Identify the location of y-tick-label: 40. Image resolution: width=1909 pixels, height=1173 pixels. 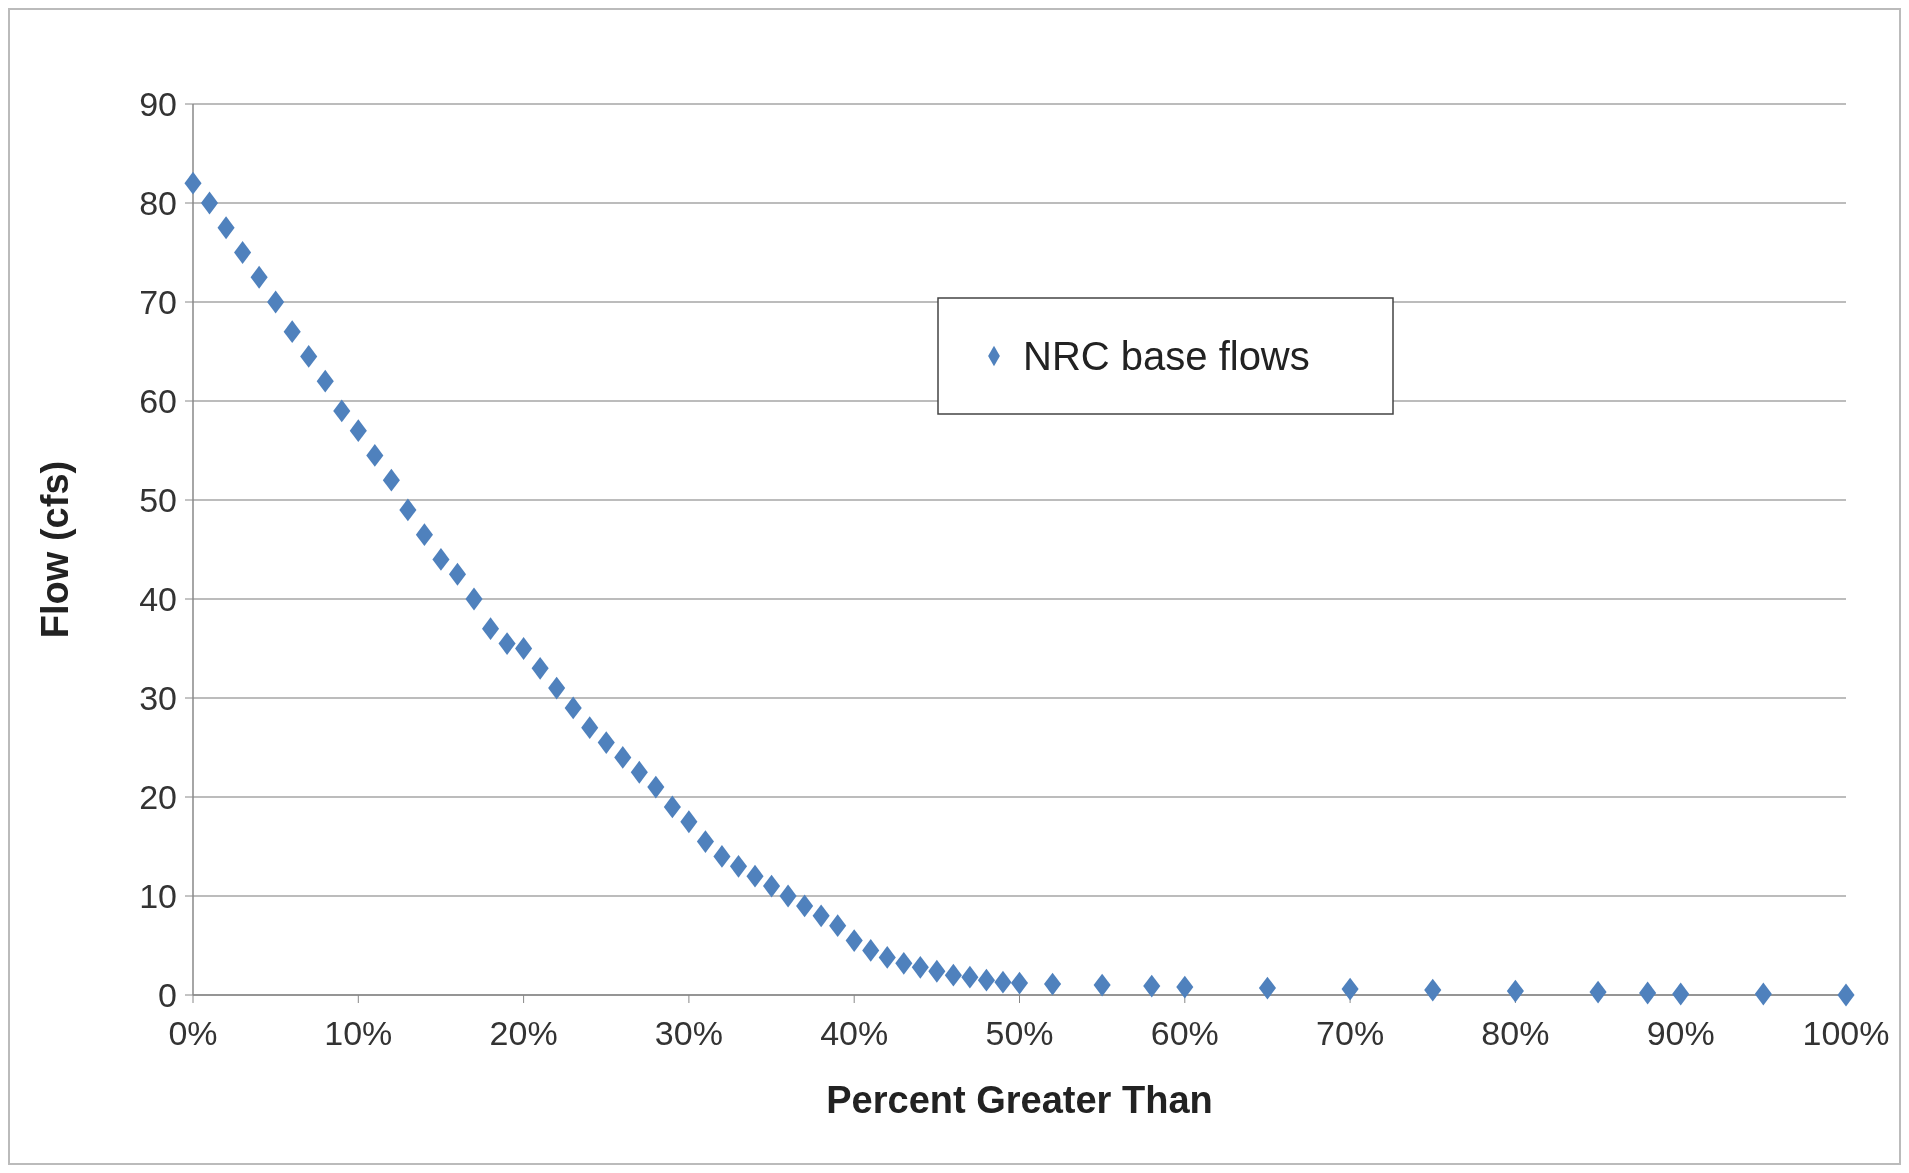
(158, 598).